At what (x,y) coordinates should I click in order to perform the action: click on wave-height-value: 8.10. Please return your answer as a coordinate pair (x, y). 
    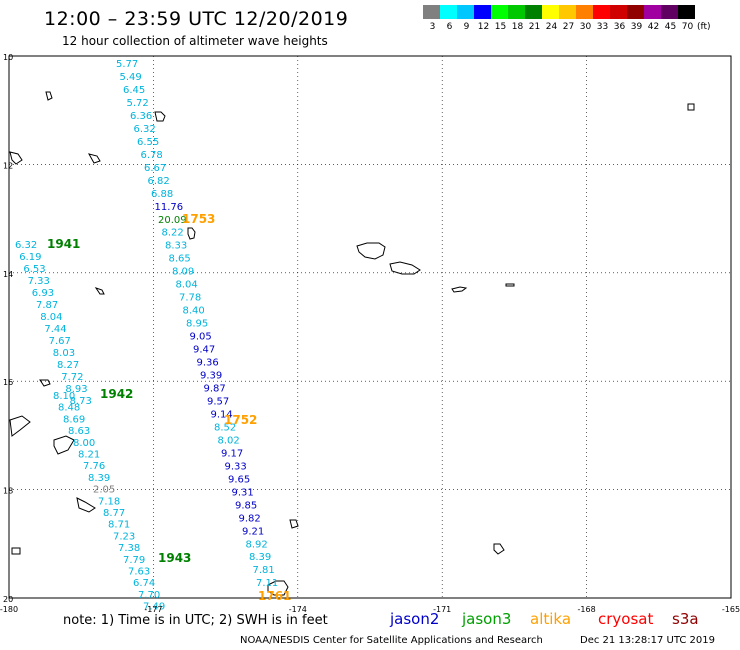
    Looking at the image, I should click on (64, 396).